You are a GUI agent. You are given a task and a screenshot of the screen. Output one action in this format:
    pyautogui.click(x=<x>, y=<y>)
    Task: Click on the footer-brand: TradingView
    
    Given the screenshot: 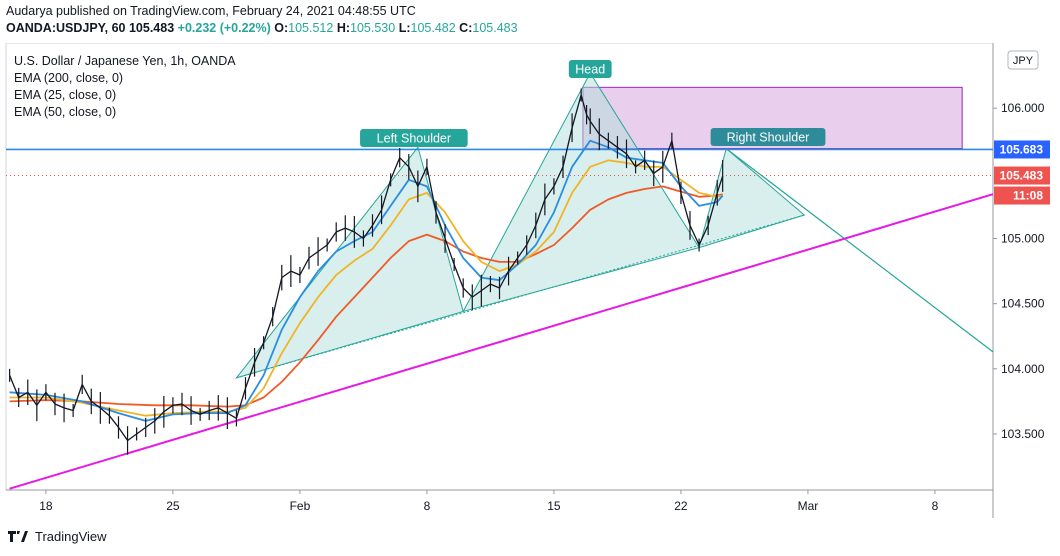 What is the action you would take?
    pyautogui.click(x=56, y=536)
    